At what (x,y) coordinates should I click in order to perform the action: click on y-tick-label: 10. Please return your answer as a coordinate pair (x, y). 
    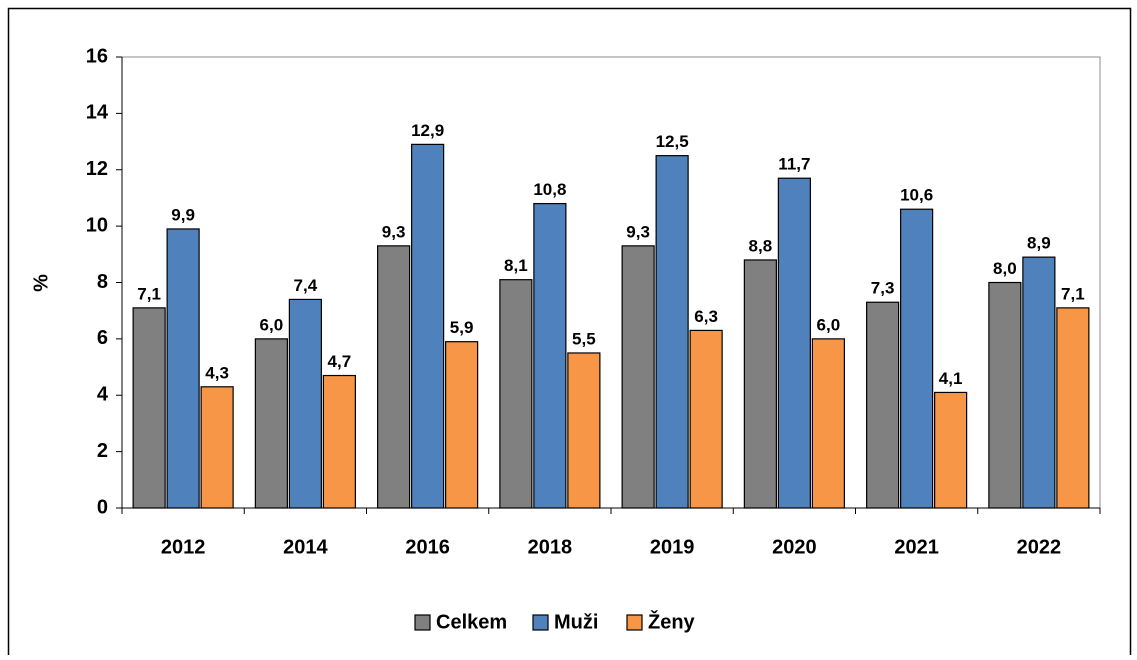
    Looking at the image, I should click on (97, 225).